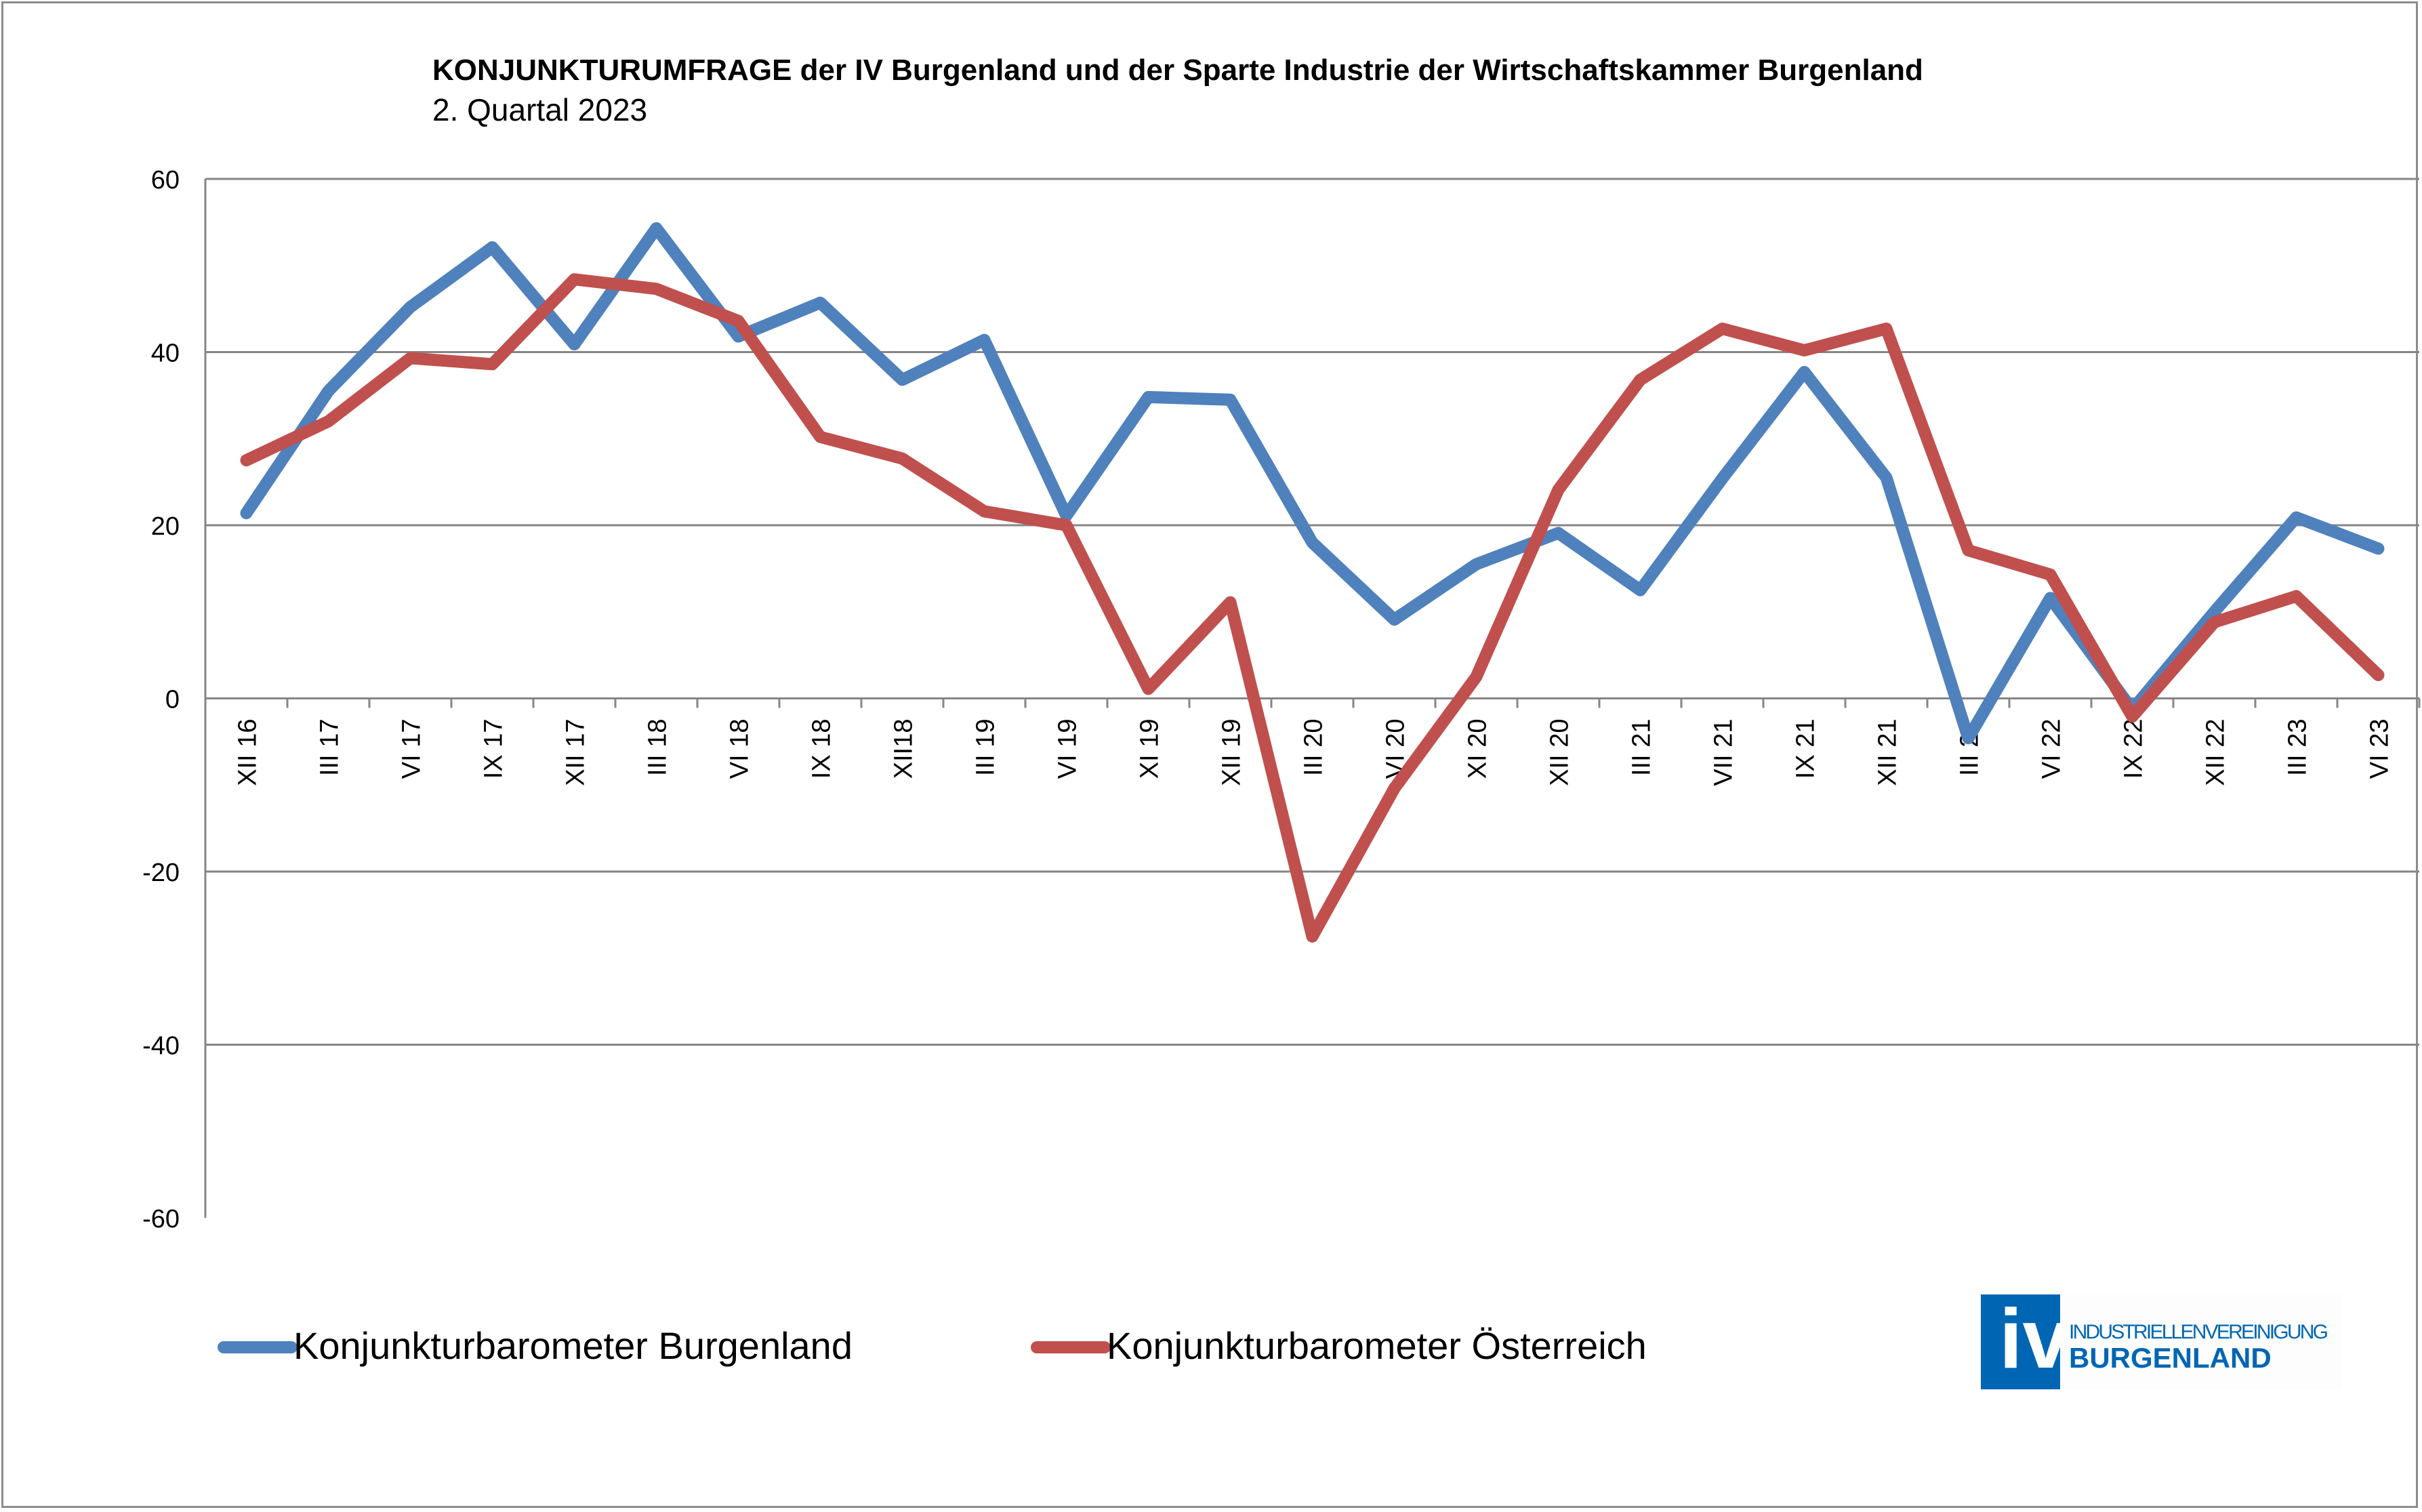 The image size is (2422, 1512). Describe the element at coordinates (573, 1345) in the screenshot. I see `legend-label: Konjunkturbarometer Burgenland` at that location.